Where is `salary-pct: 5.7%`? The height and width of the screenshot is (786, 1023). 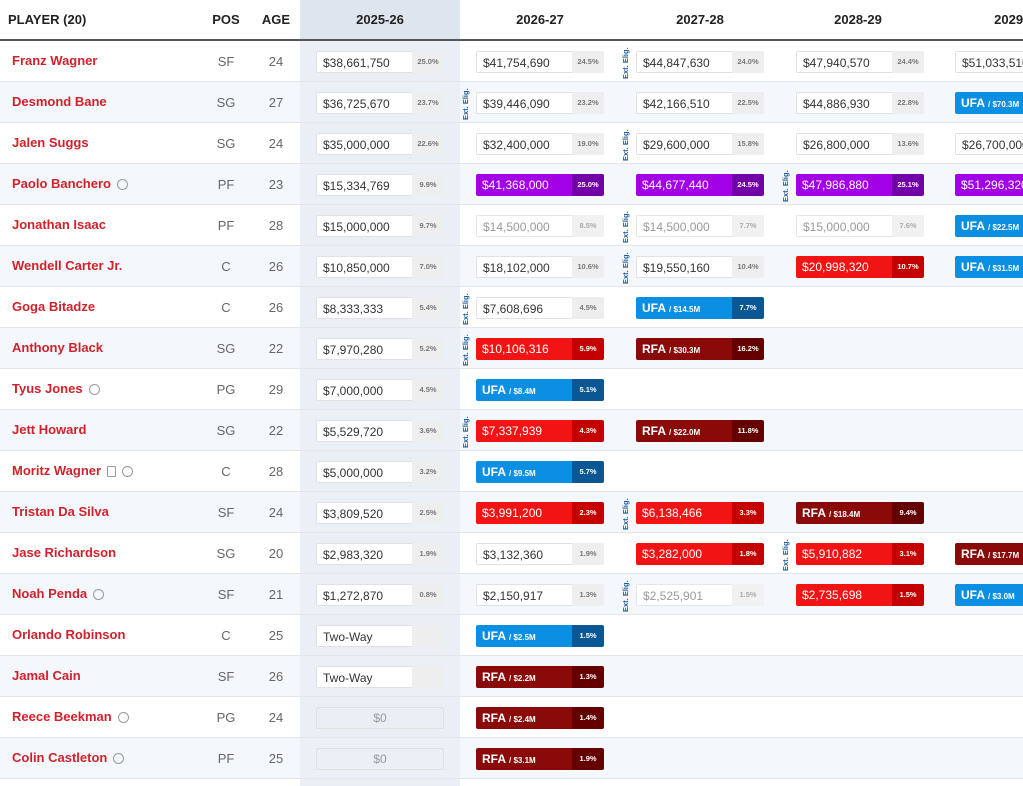 salary-pct: 5.7% is located at coordinates (588, 472).